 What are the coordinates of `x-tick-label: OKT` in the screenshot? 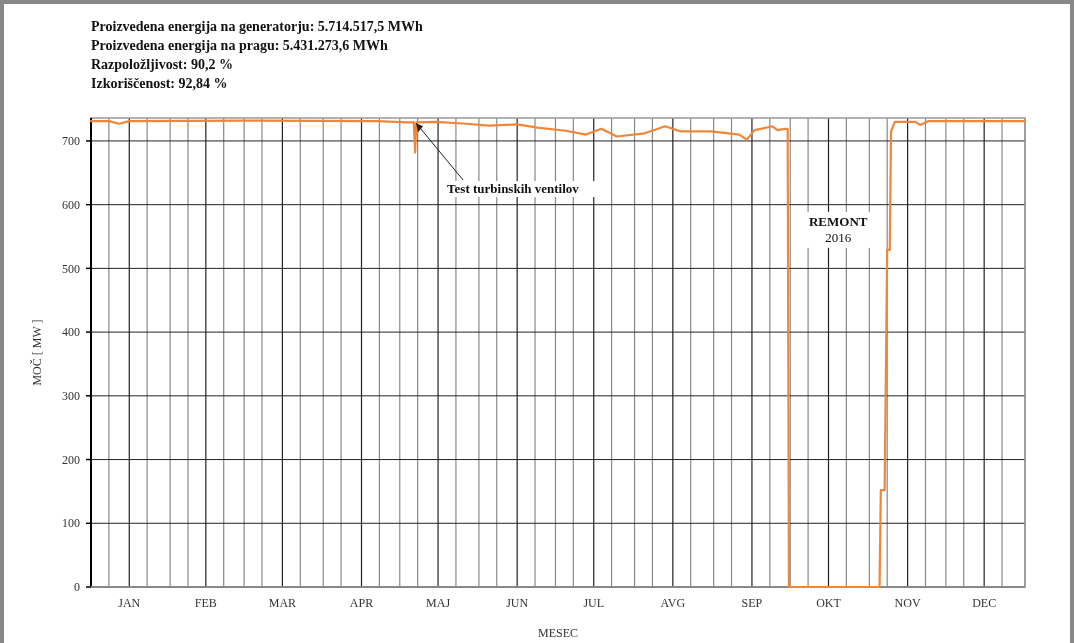 It's located at (829, 603).